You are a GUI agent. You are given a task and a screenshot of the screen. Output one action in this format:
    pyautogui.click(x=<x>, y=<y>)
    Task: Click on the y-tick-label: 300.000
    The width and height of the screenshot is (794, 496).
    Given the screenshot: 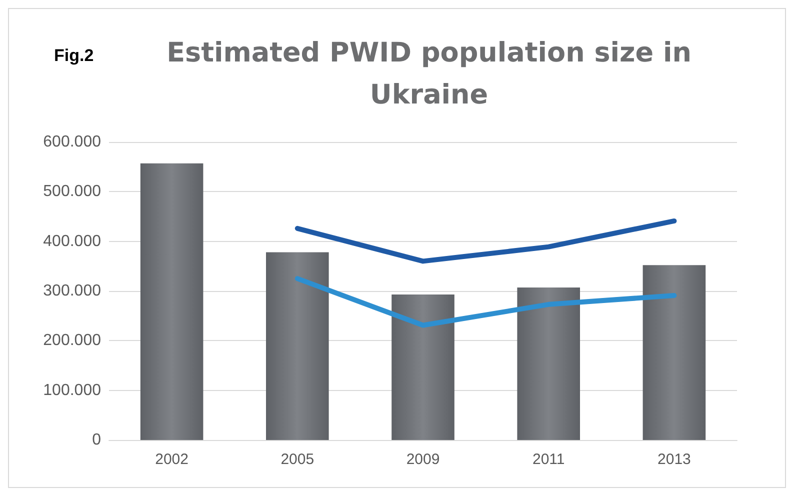 What is the action you would take?
    pyautogui.click(x=72, y=291)
    